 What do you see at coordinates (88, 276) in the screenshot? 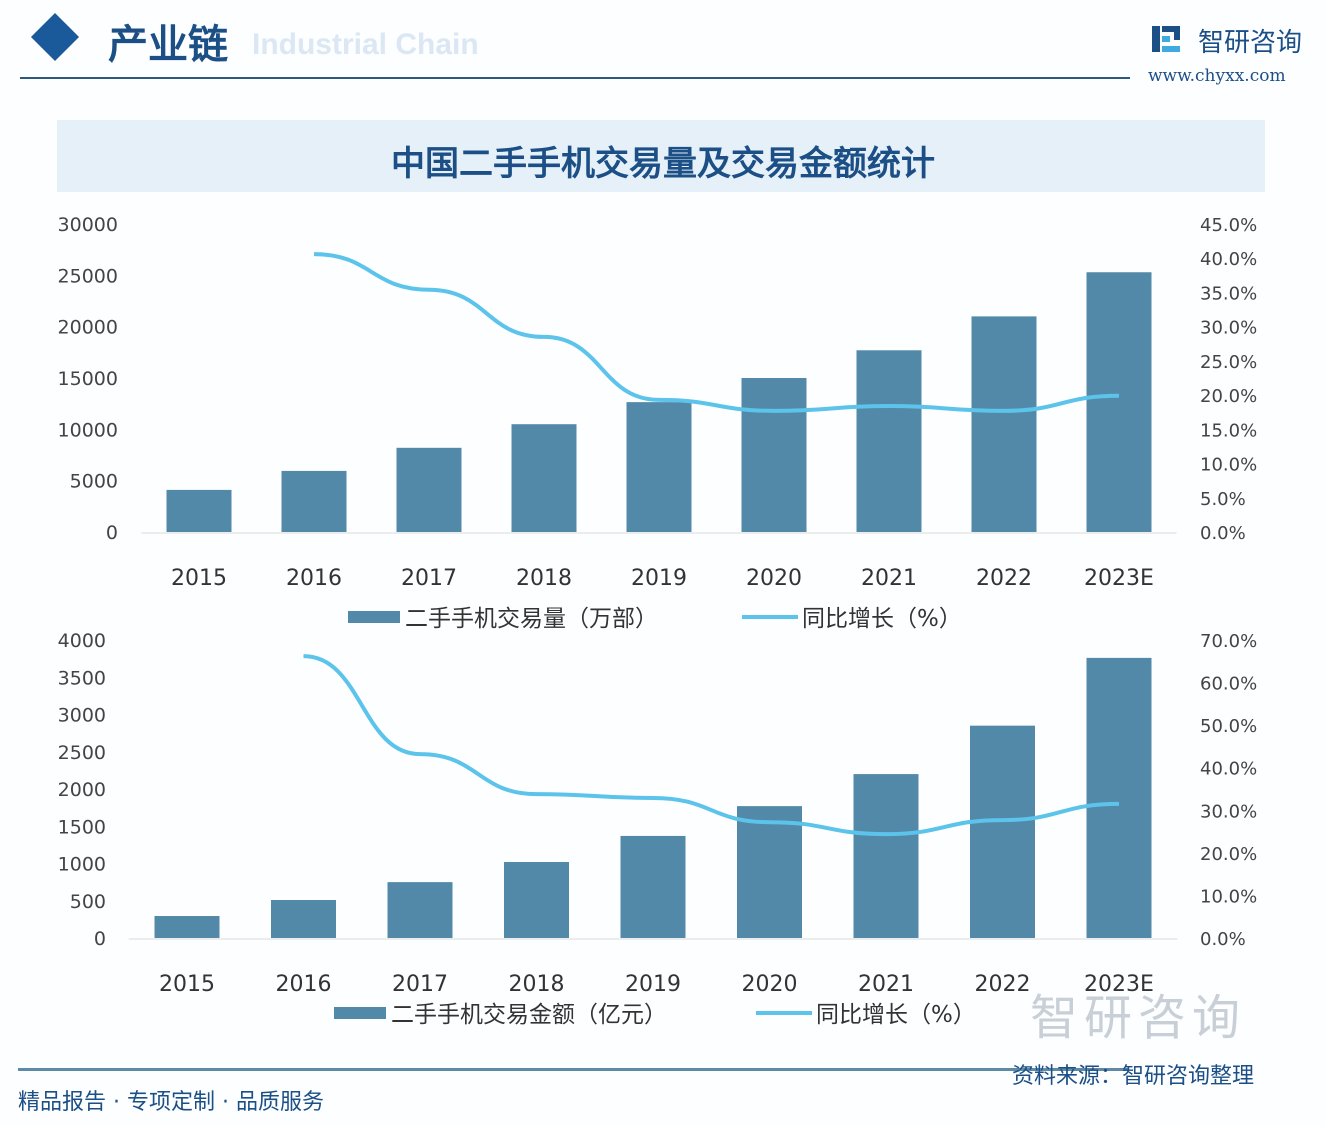
I see `left-axis-tick-label: 25000` at bounding box center [88, 276].